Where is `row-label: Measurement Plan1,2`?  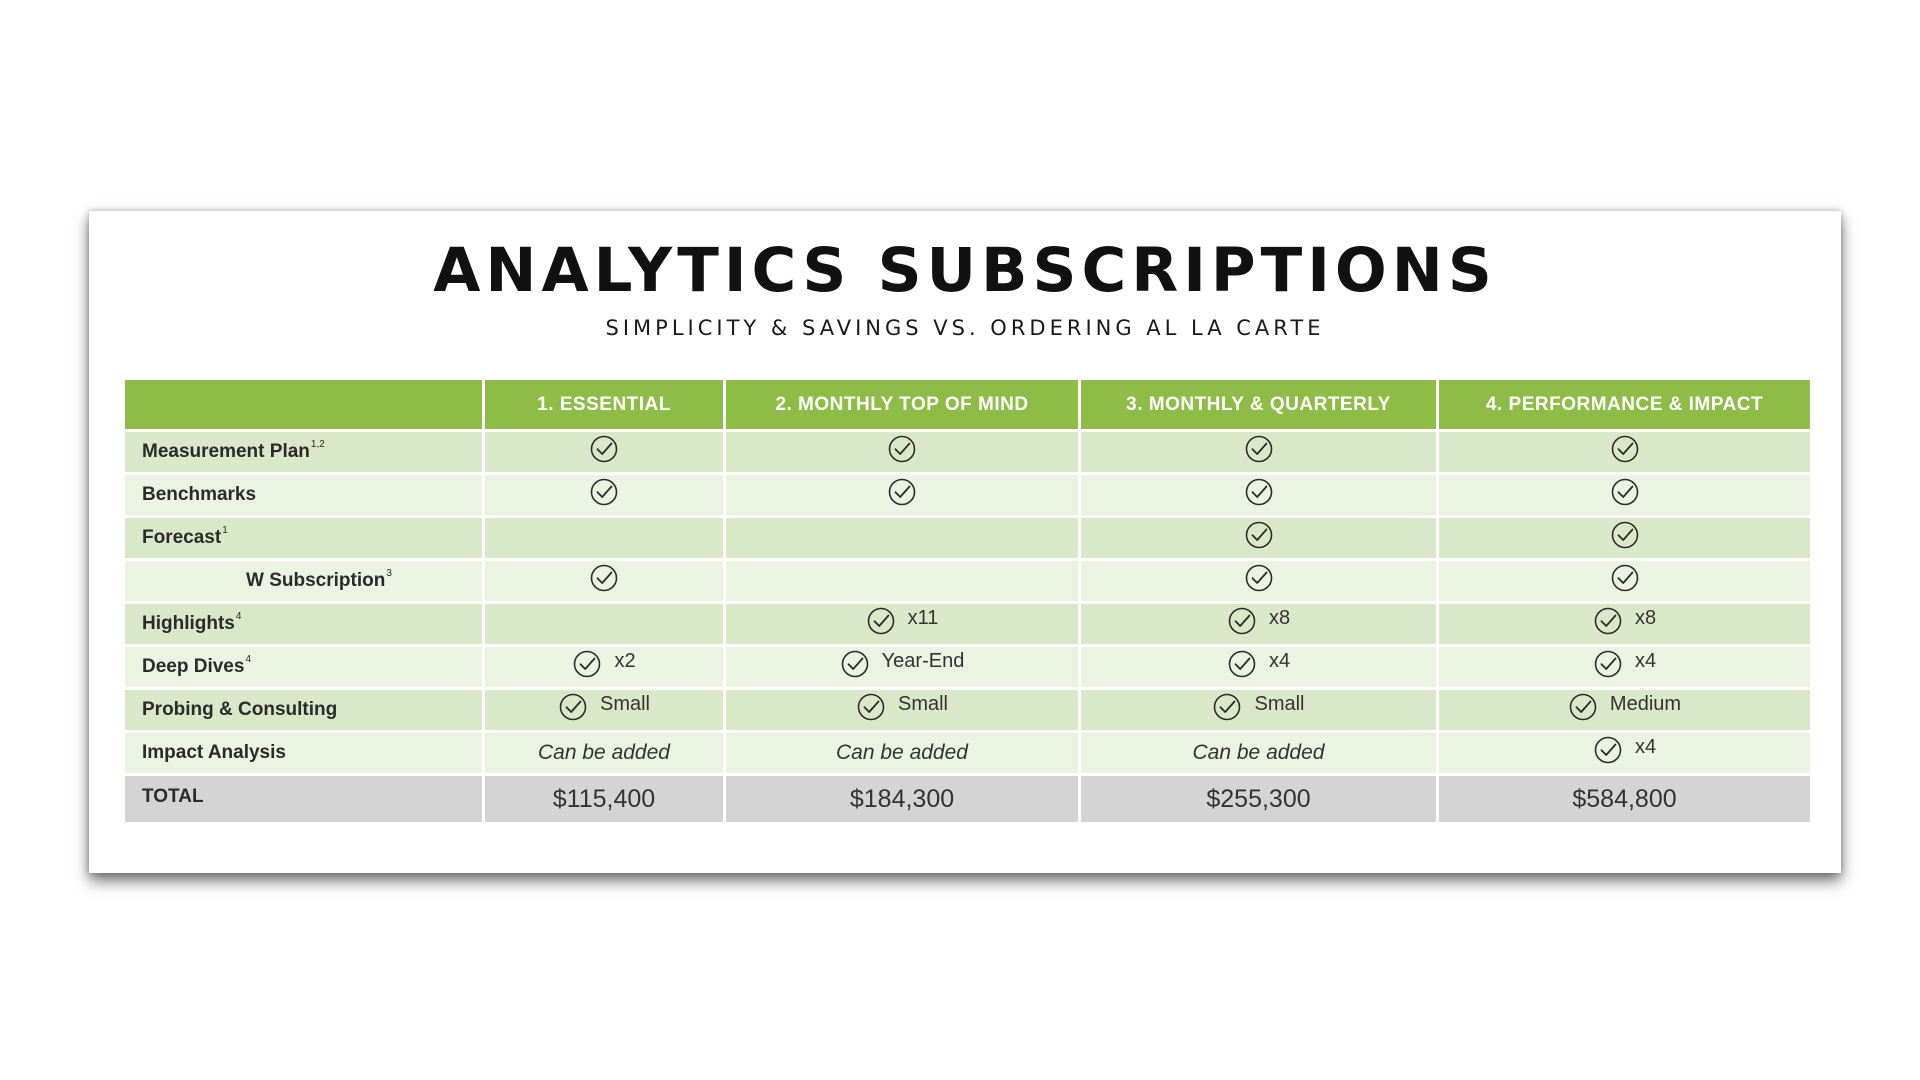 row-label: Measurement Plan1,2 is located at coordinates (303, 452).